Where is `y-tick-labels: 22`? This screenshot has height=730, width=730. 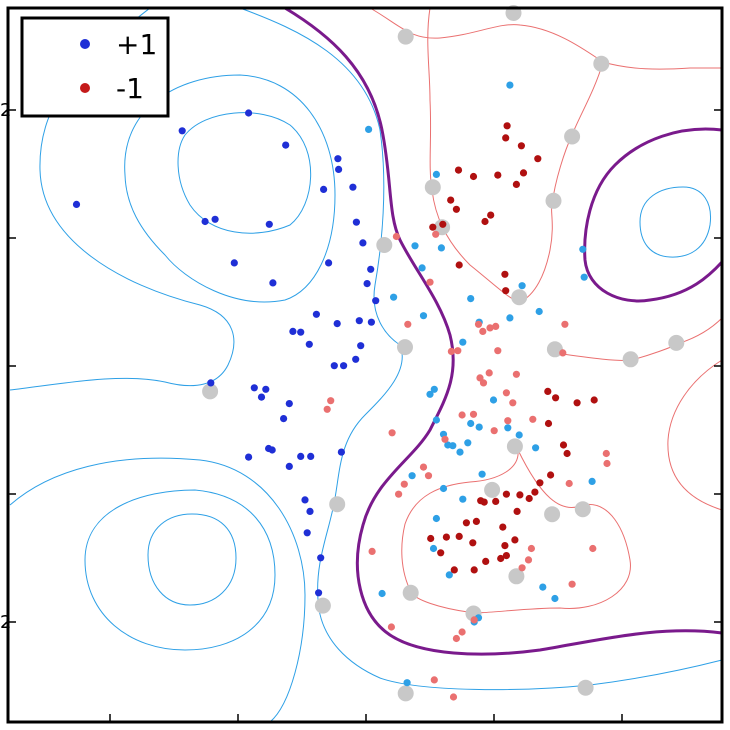
y-tick-labels: 22 is located at coordinates (5, 366).